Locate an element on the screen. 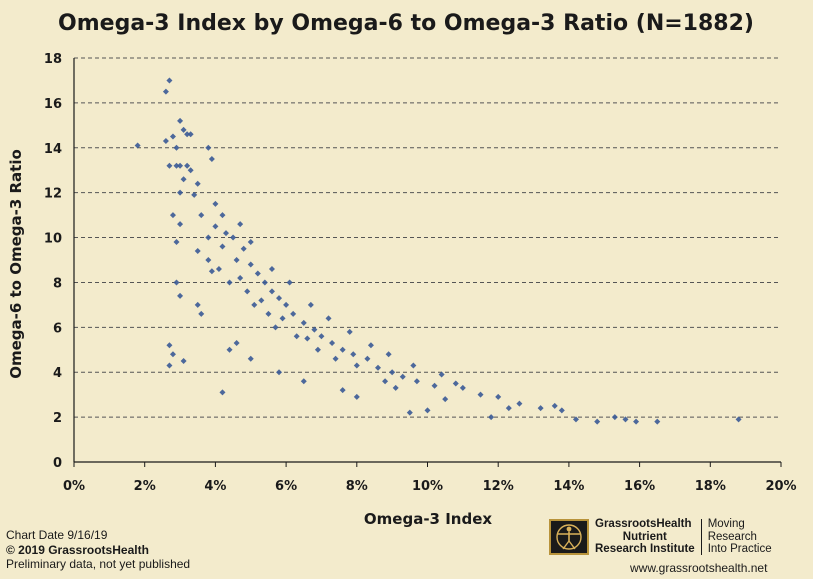 This screenshot has height=579, width=813. y-tick-label: 16 is located at coordinates (53, 104).